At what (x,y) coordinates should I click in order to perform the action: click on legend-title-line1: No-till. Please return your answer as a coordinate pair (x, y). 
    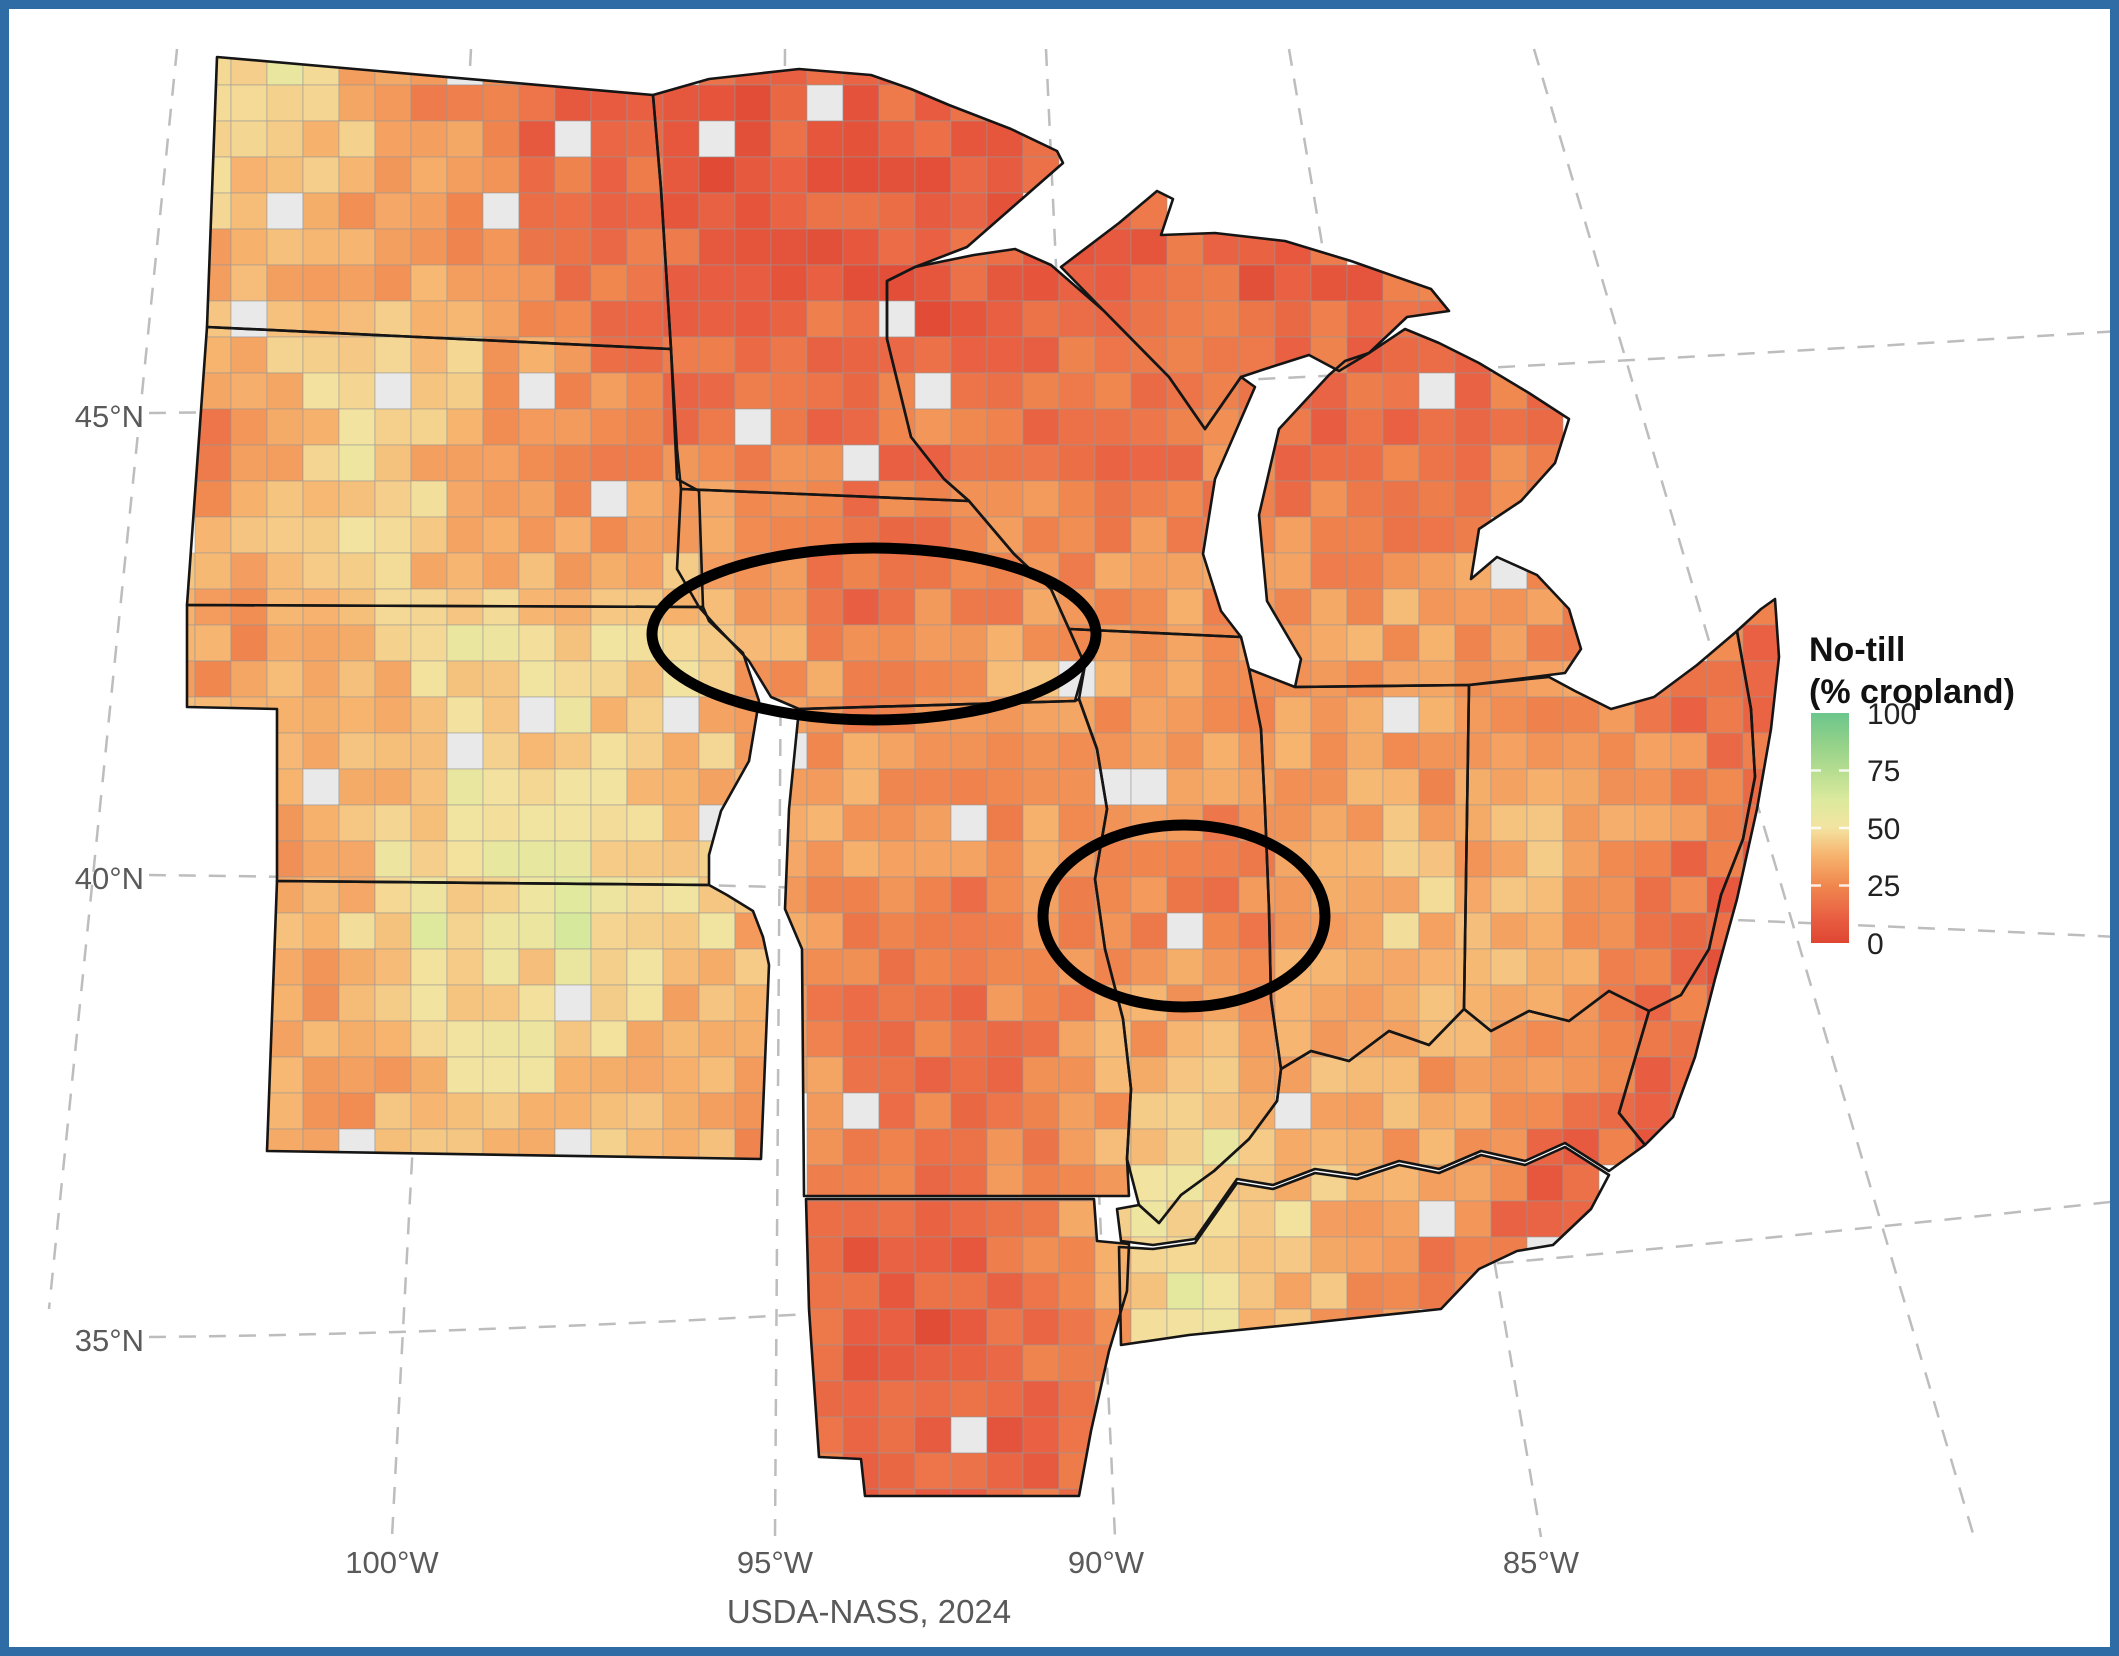
    Looking at the image, I should click on (1857, 650).